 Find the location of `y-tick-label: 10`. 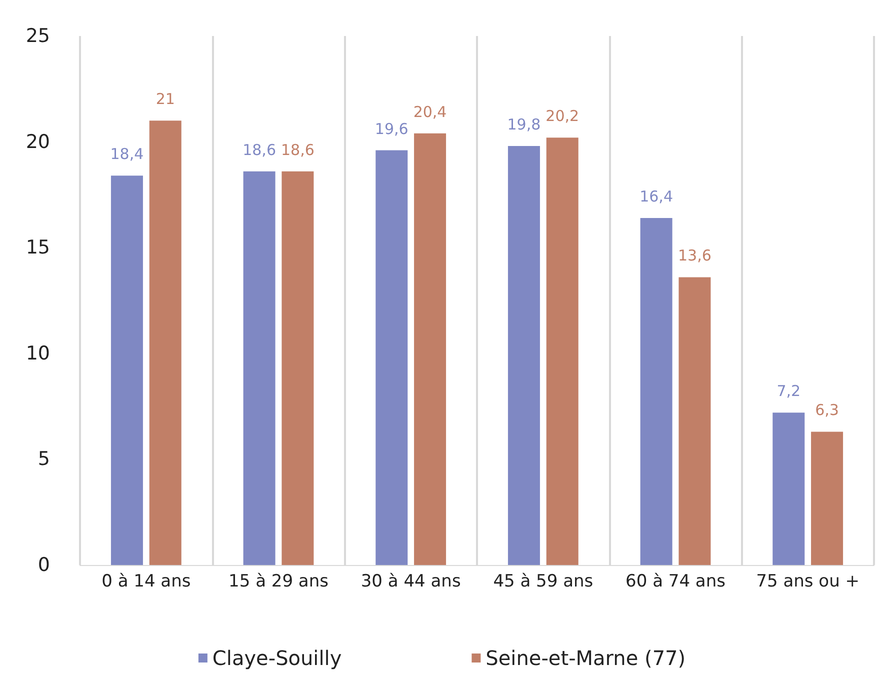

y-tick-label: 10 is located at coordinates (38, 353).